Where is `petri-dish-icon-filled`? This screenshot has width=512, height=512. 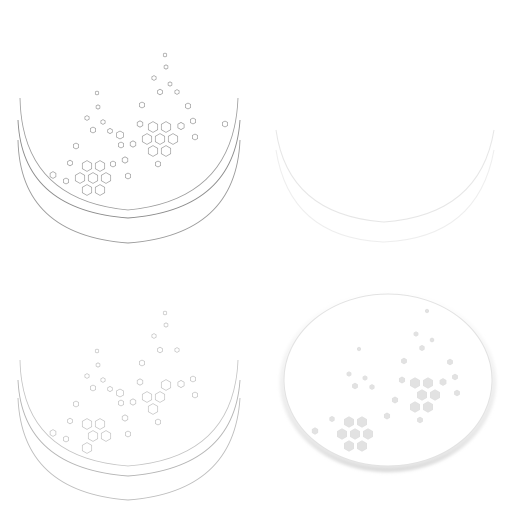 petri-dish-icon-filled is located at coordinates (388, 382).